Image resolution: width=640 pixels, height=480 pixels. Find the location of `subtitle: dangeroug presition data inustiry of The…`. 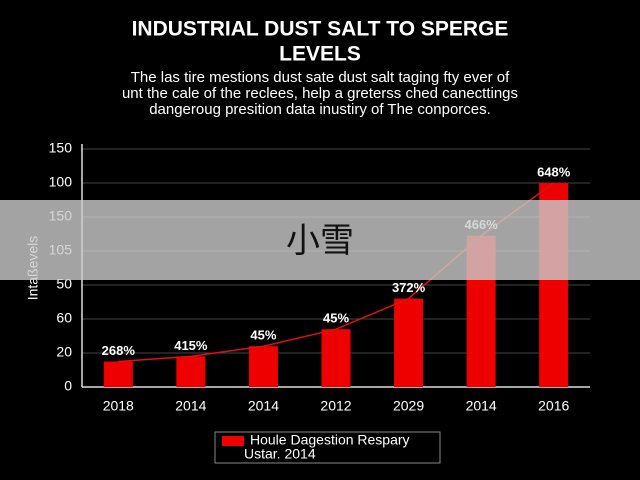

subtitle: dangeroug presition data inustiry of The… is located at coordinates (320, 109).